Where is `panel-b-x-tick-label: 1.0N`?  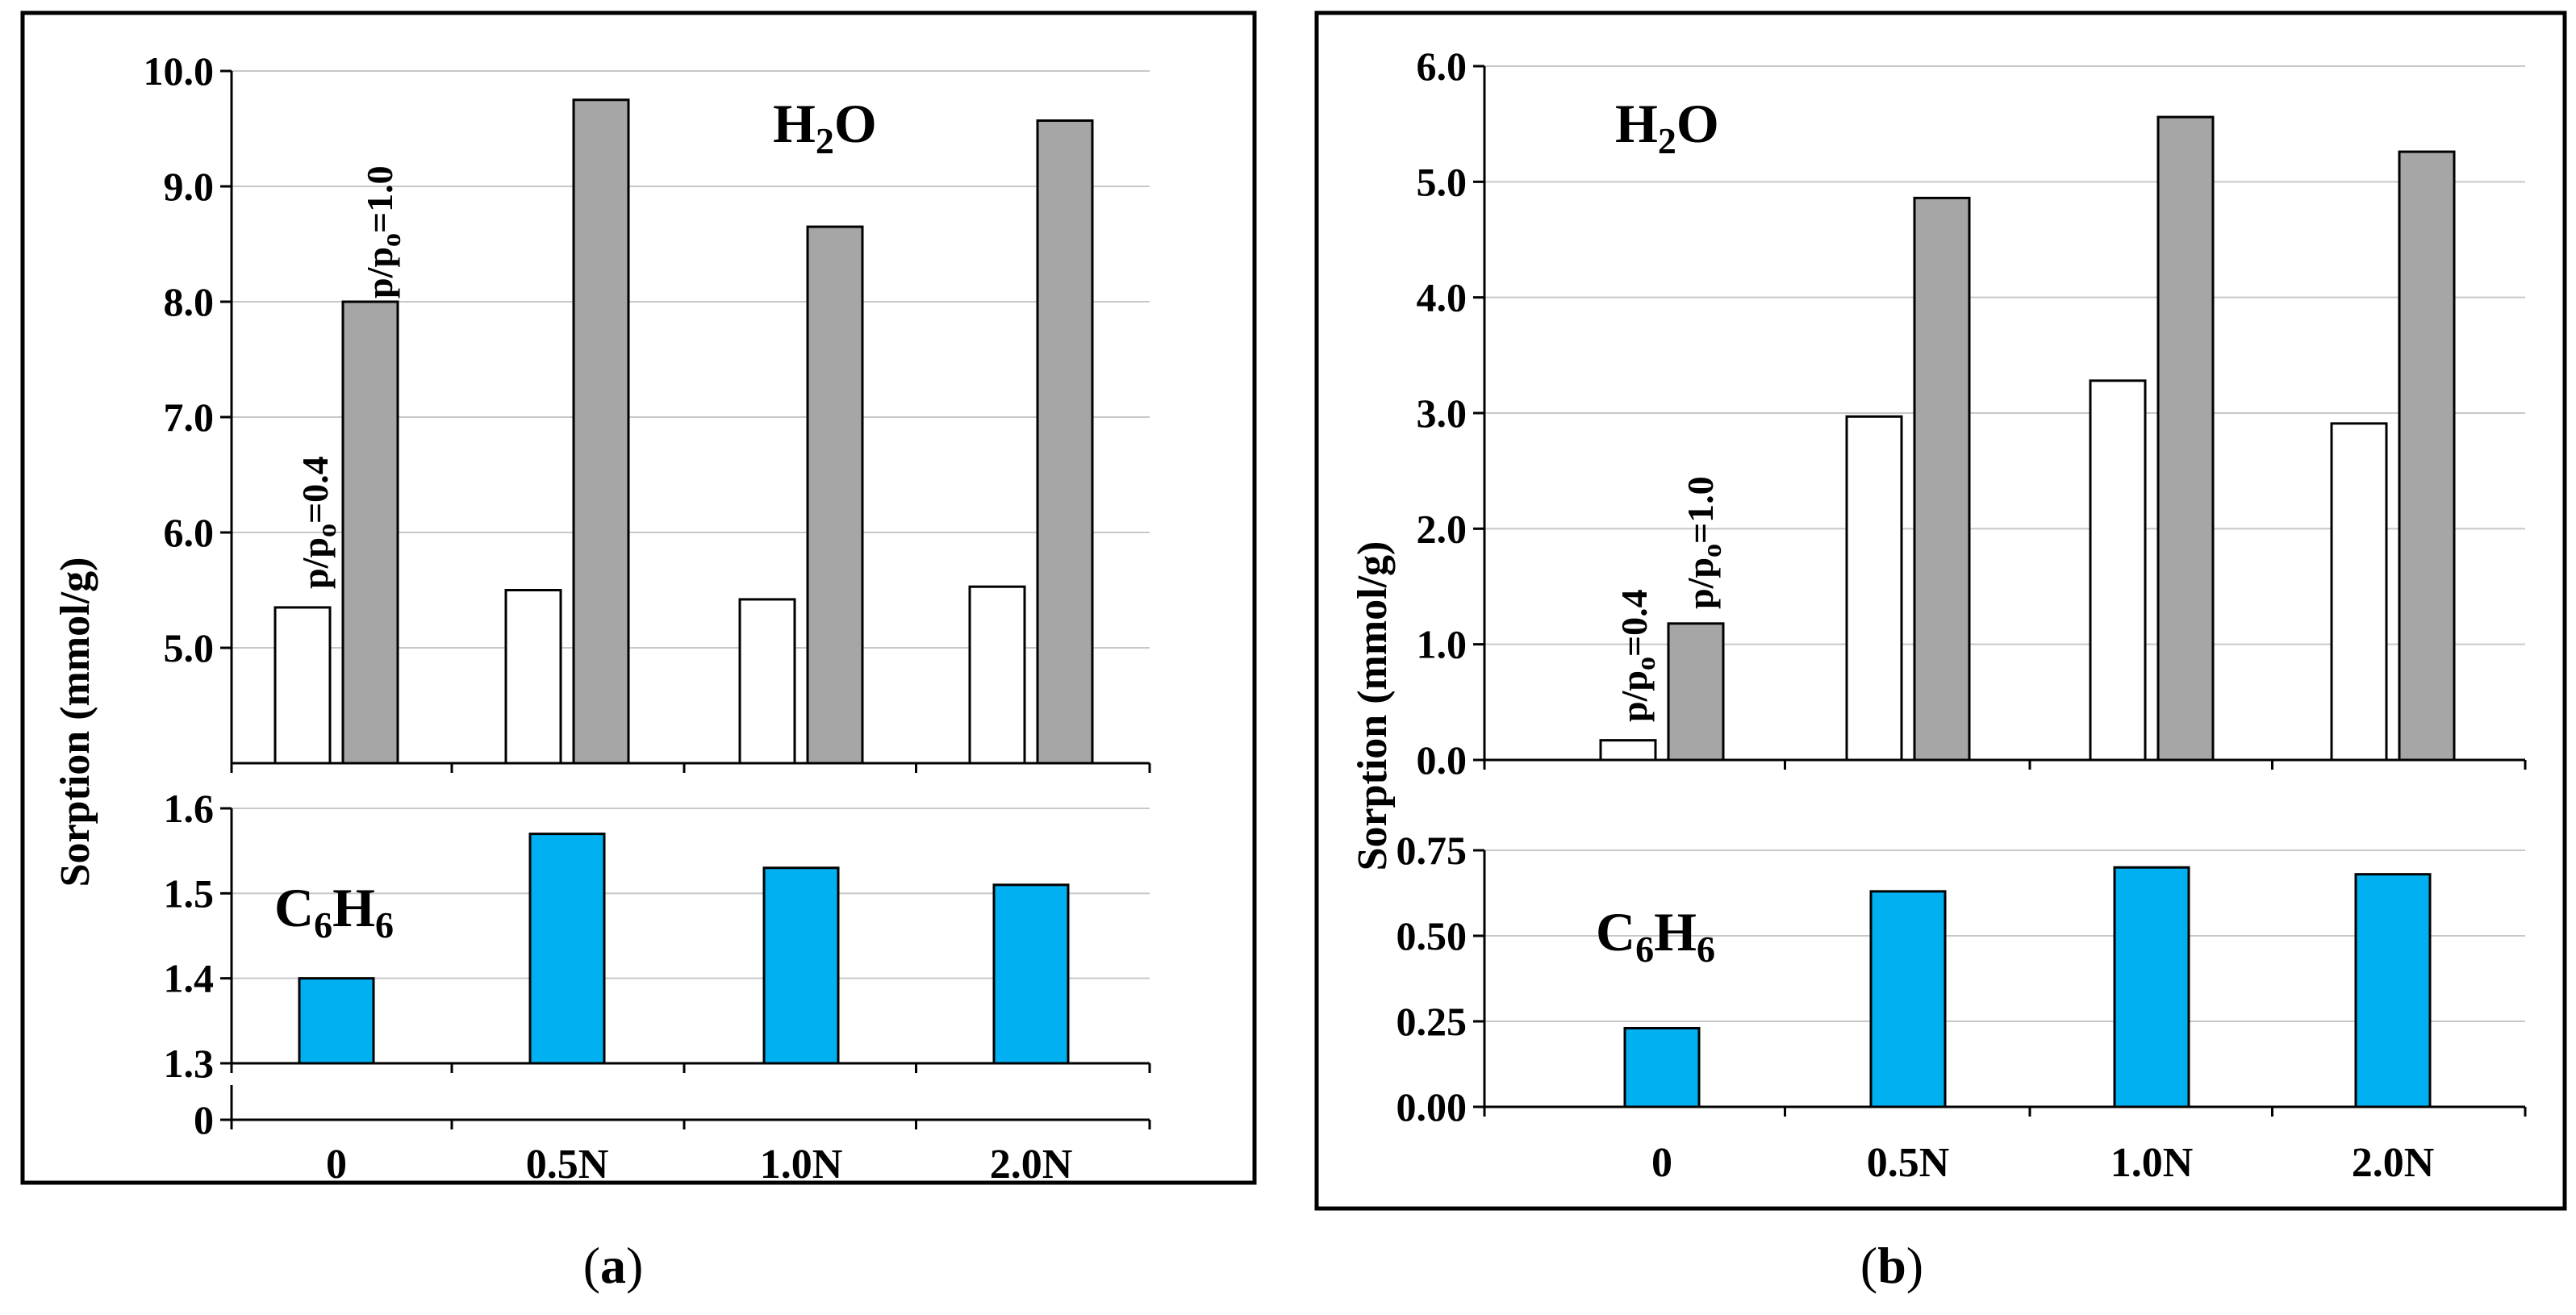 panel-b-x-tick-label: 1.0N is located at coordinates (2152, 1163).